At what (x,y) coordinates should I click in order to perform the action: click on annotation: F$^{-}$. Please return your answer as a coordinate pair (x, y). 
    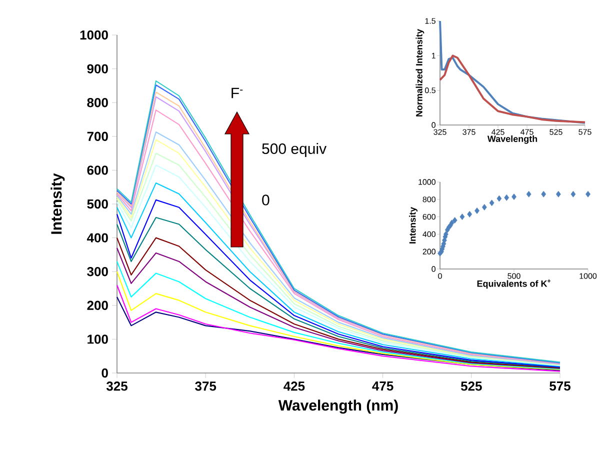
    Looking at the image, I should click on (237, 93).